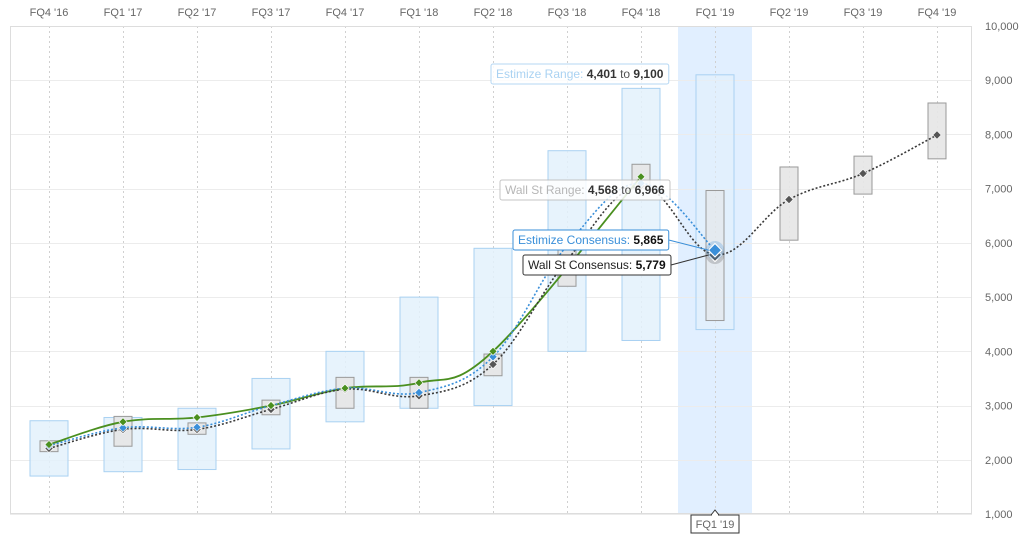 This screenshot has width=1024, height=537. I want to click on y-tick-label: 6,000, so click(999, 244).